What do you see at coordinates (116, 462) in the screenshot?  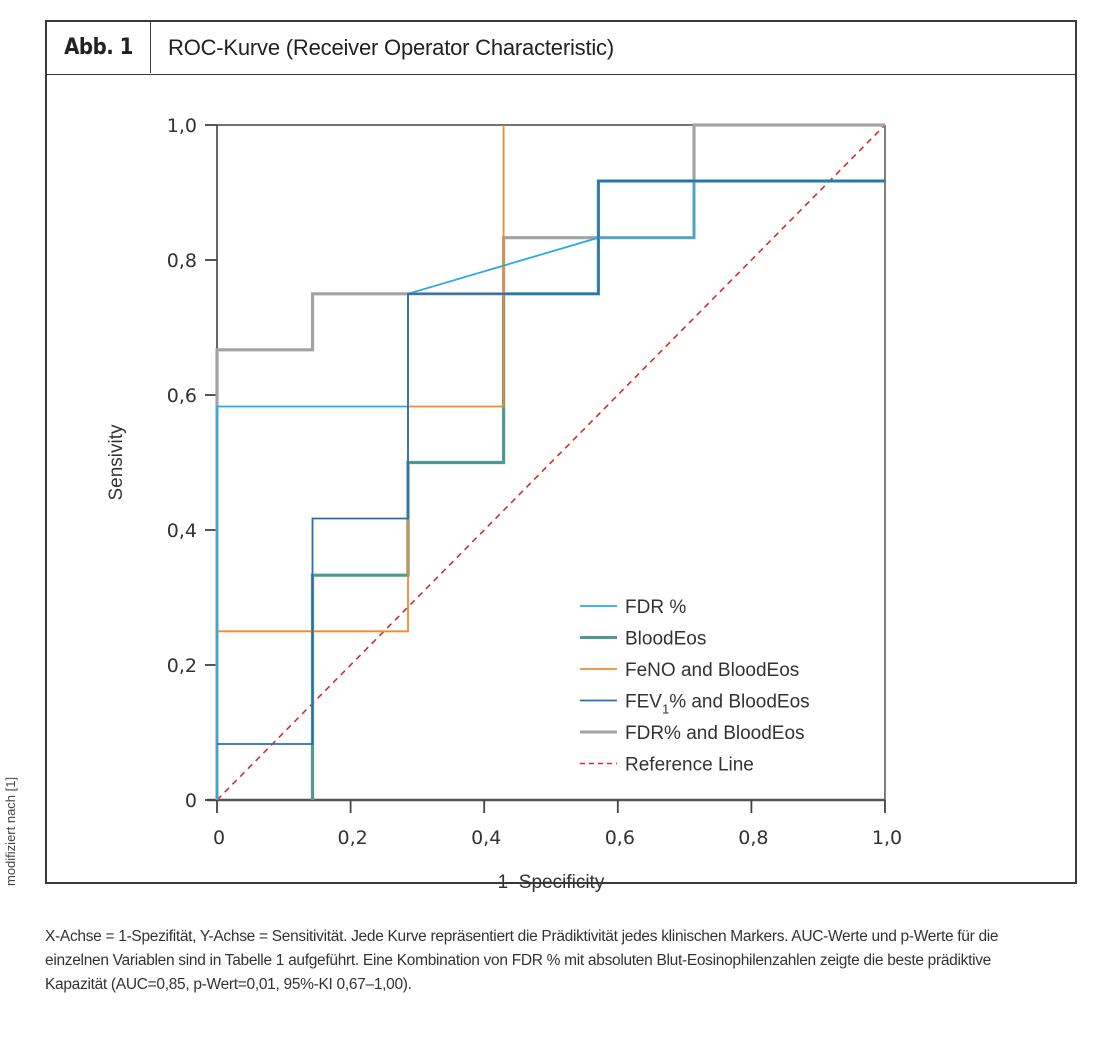 I see `y-axis-title: Sensivity` at bounding box center [116, 462].